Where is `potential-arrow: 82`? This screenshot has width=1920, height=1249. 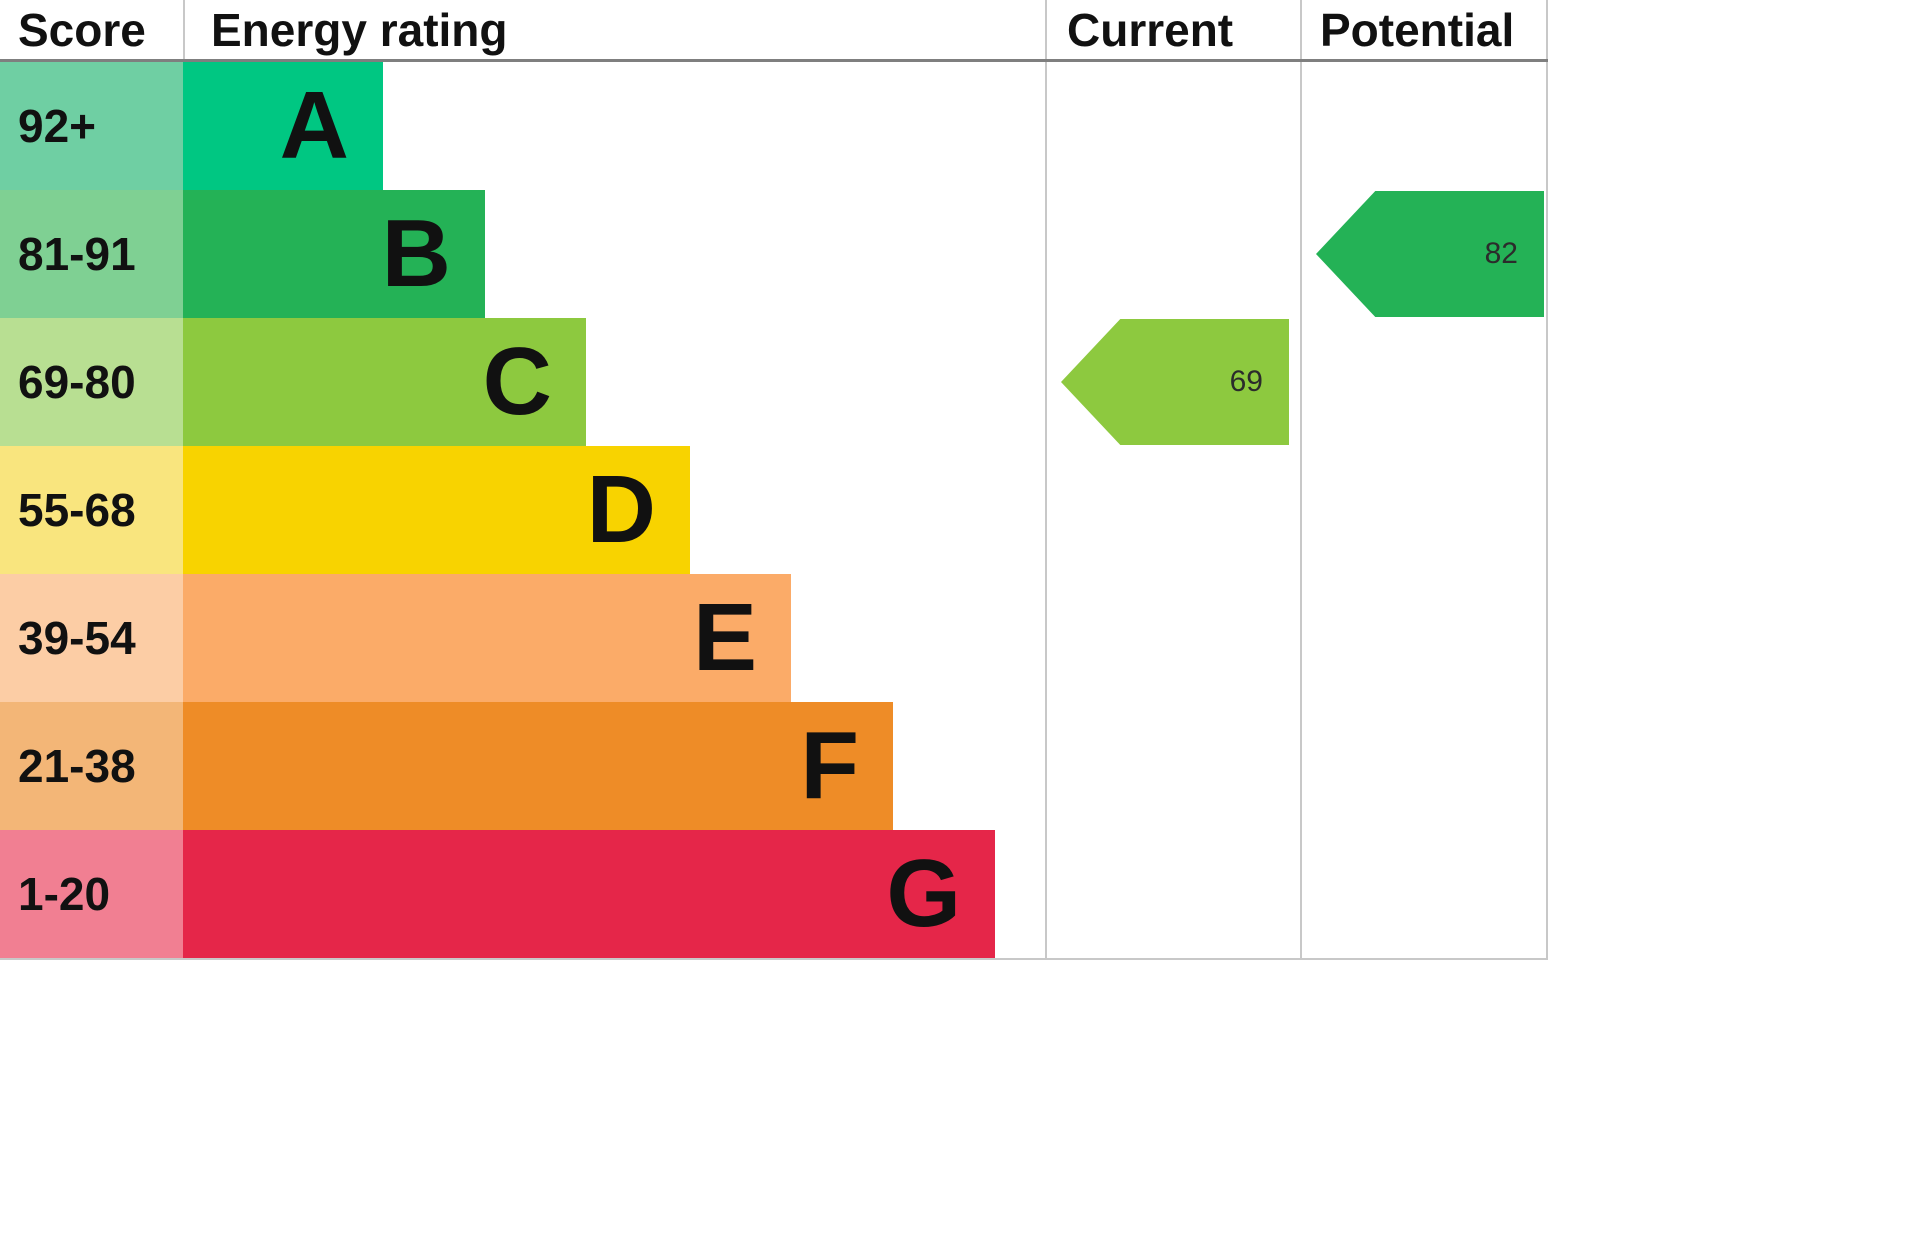
potential-arrow: 82 is located at coordinates (1430, 254).